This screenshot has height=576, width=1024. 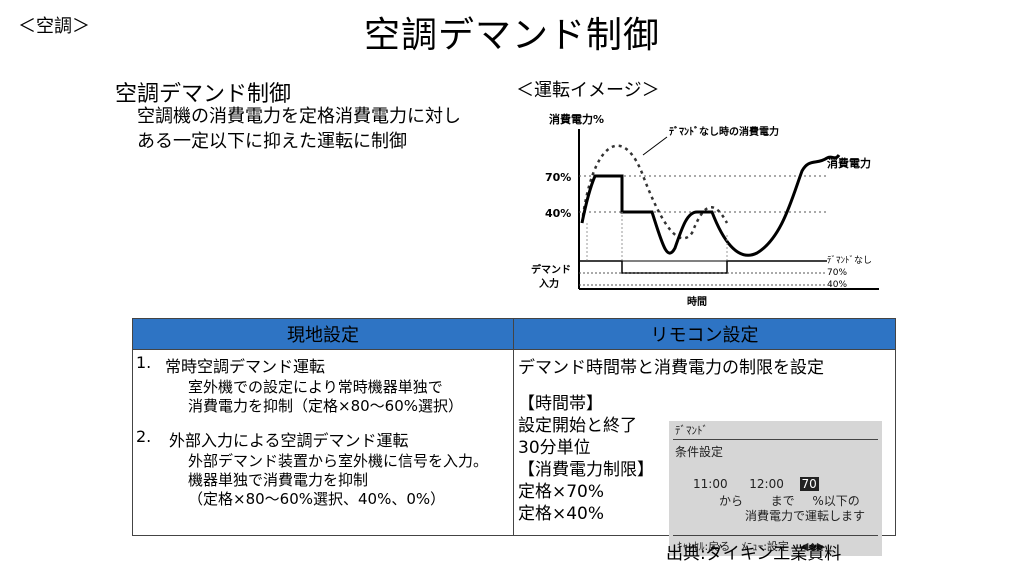 What do you see at coordinates (836, 501) in the screenshot?
I see `remote-pct-label: %以下の` at bounding box center [836, 501].